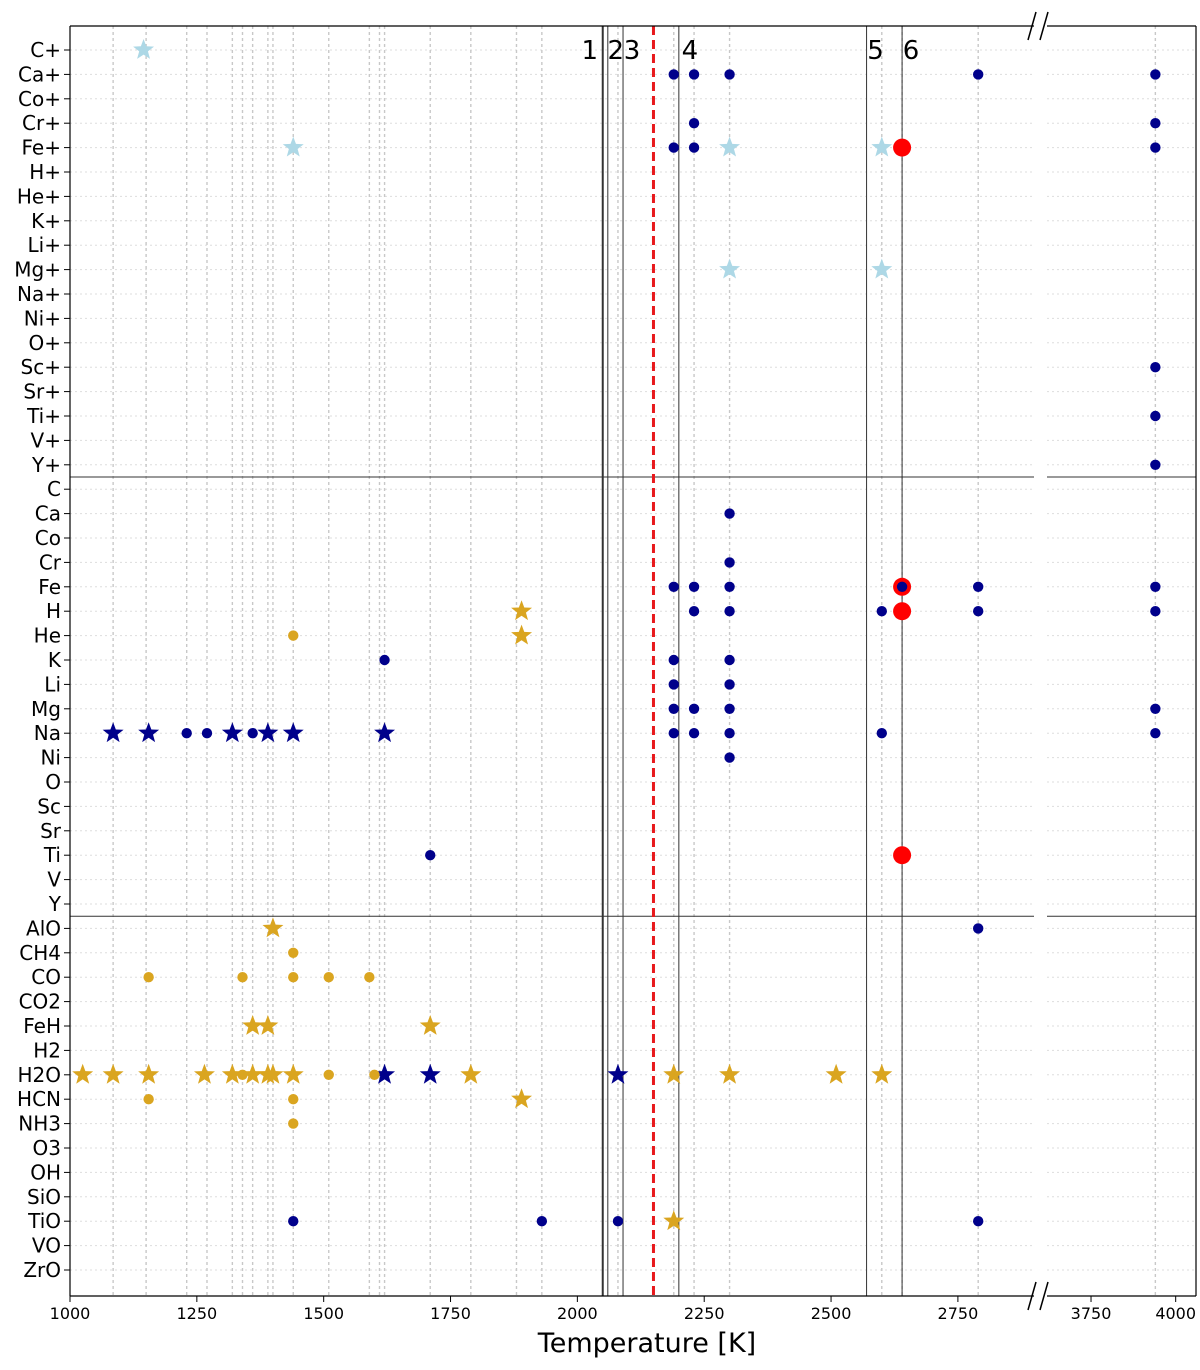 The width and height of the screenshot is (1200, 1370). I want to click on x-tick-label: 2750, so click(958, 1313).